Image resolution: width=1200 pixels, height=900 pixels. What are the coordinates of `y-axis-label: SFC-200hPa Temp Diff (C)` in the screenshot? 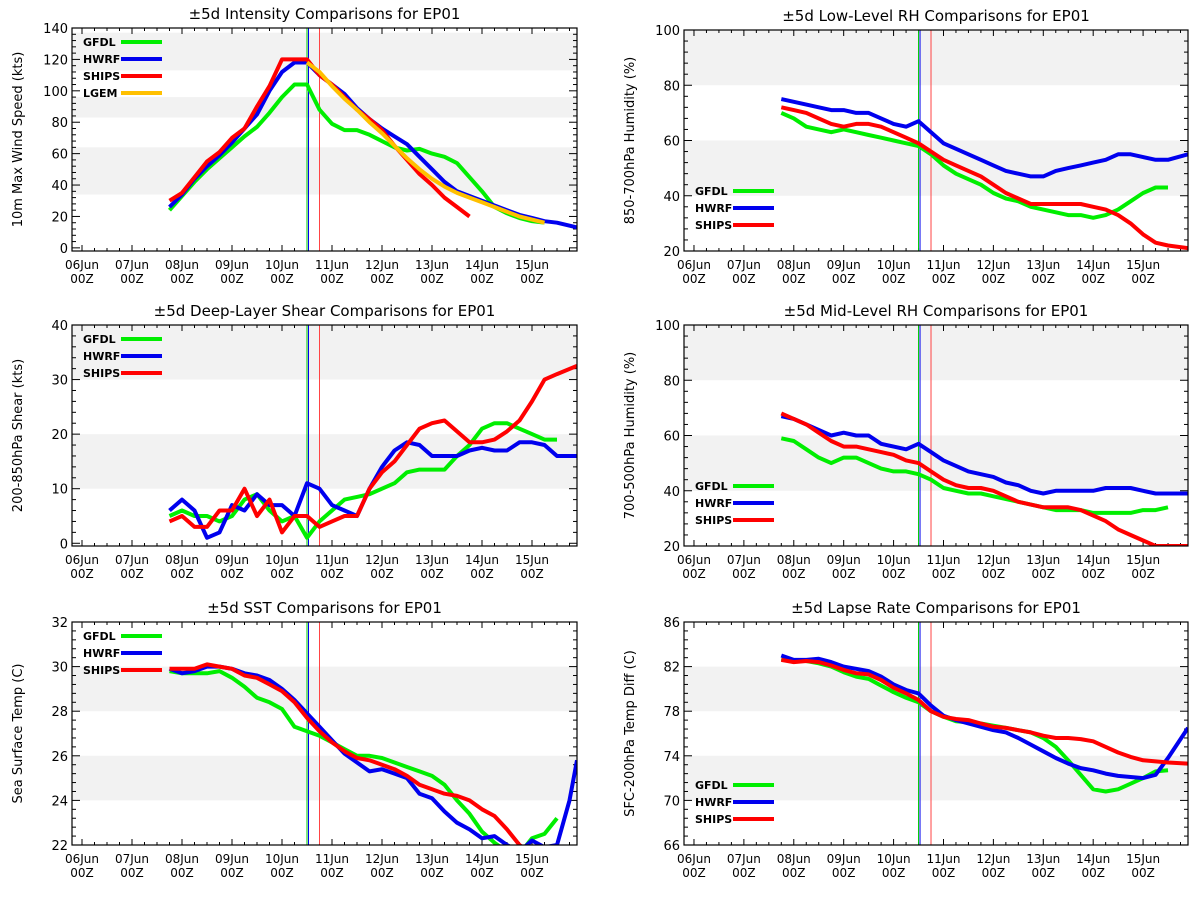 It's located at (630, 733).